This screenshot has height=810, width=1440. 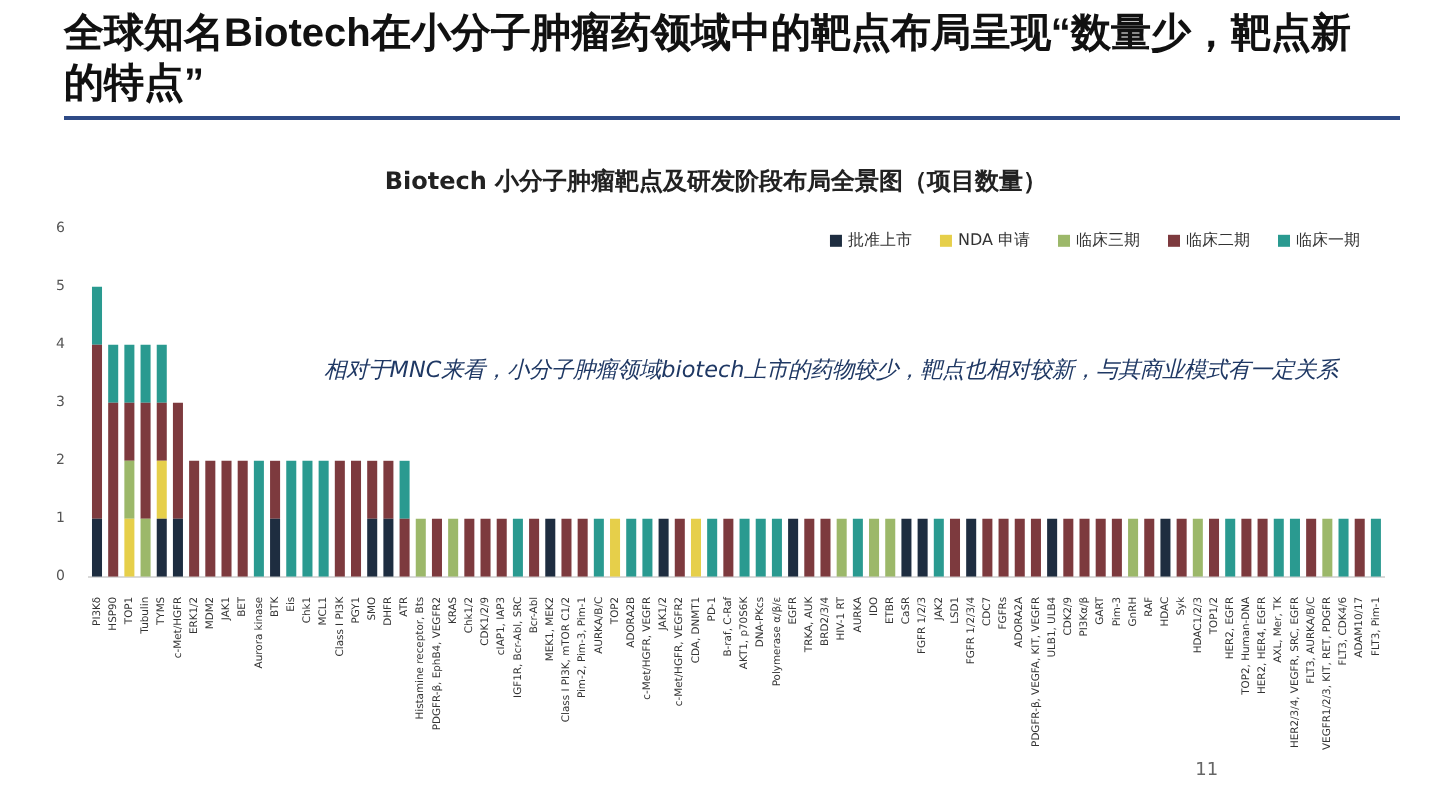 What do you see at coordinates (1207, 770) in the screenshot?
I see `text: 11` at bounding box center [1207, 770].